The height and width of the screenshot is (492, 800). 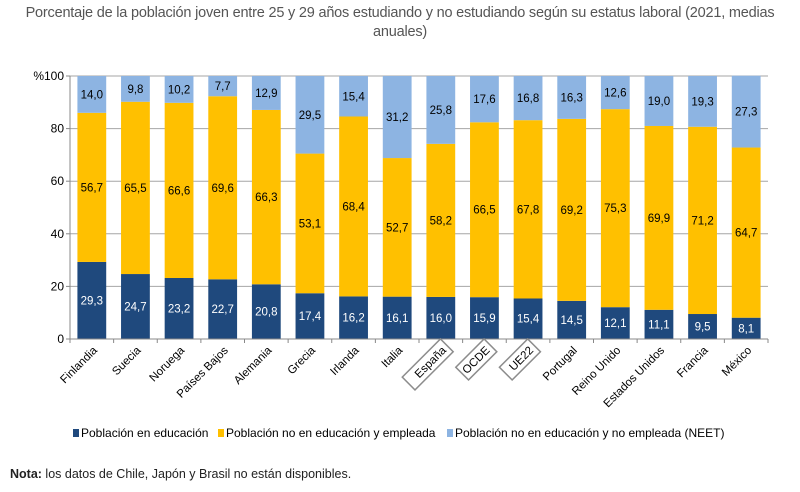 I want to click on data-label: 16,0, so click(x=441, y=319).